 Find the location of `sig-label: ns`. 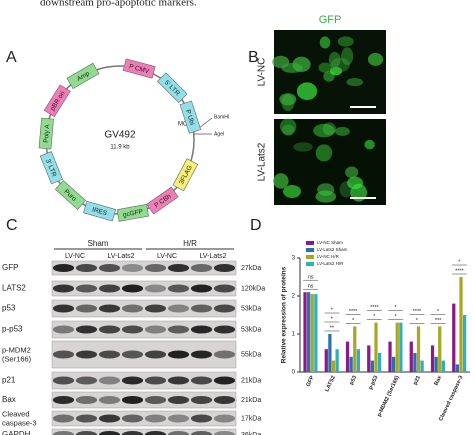

sig-label: ns is located at coordinates (311, 278).